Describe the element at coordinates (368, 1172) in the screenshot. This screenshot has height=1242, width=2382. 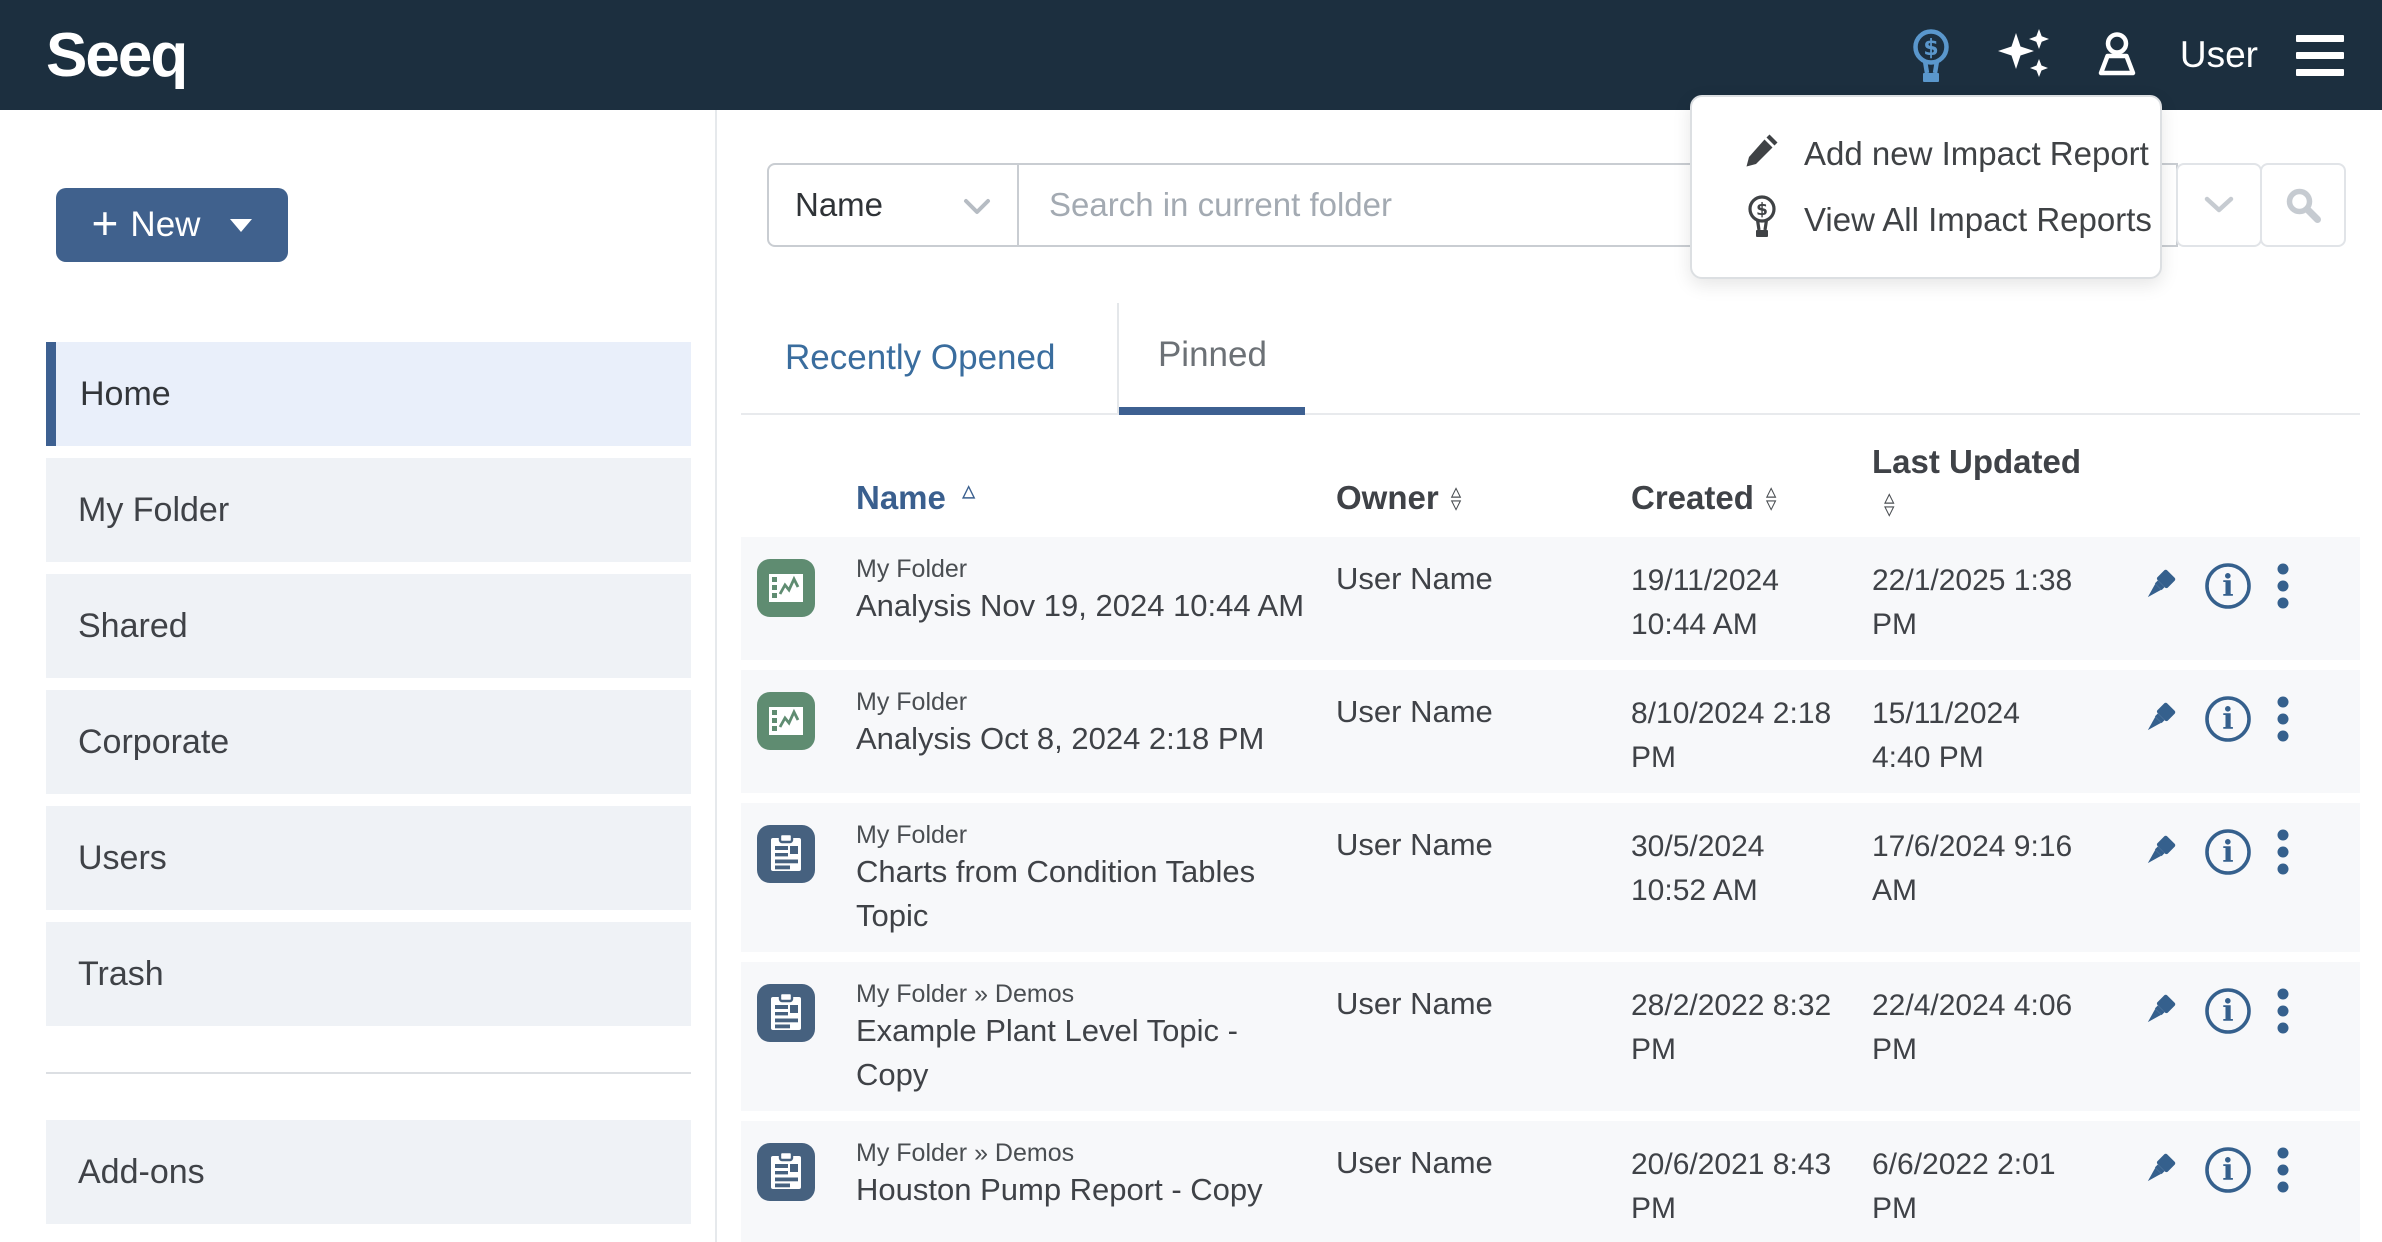
I see `sidebar-item-add-ons: Add-ons` at that location.